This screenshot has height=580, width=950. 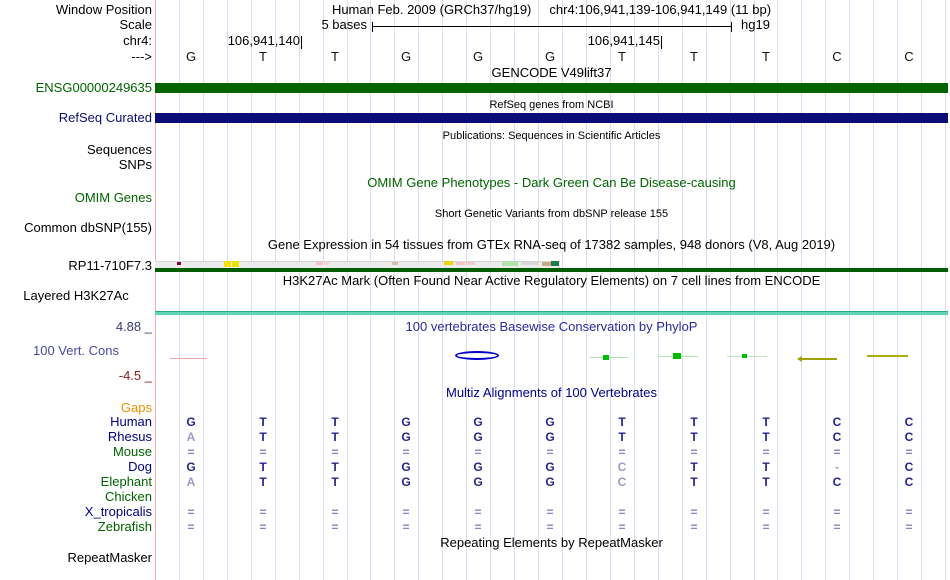 I want to click on species-label-dog: Dog, so click(x=140, y=466).